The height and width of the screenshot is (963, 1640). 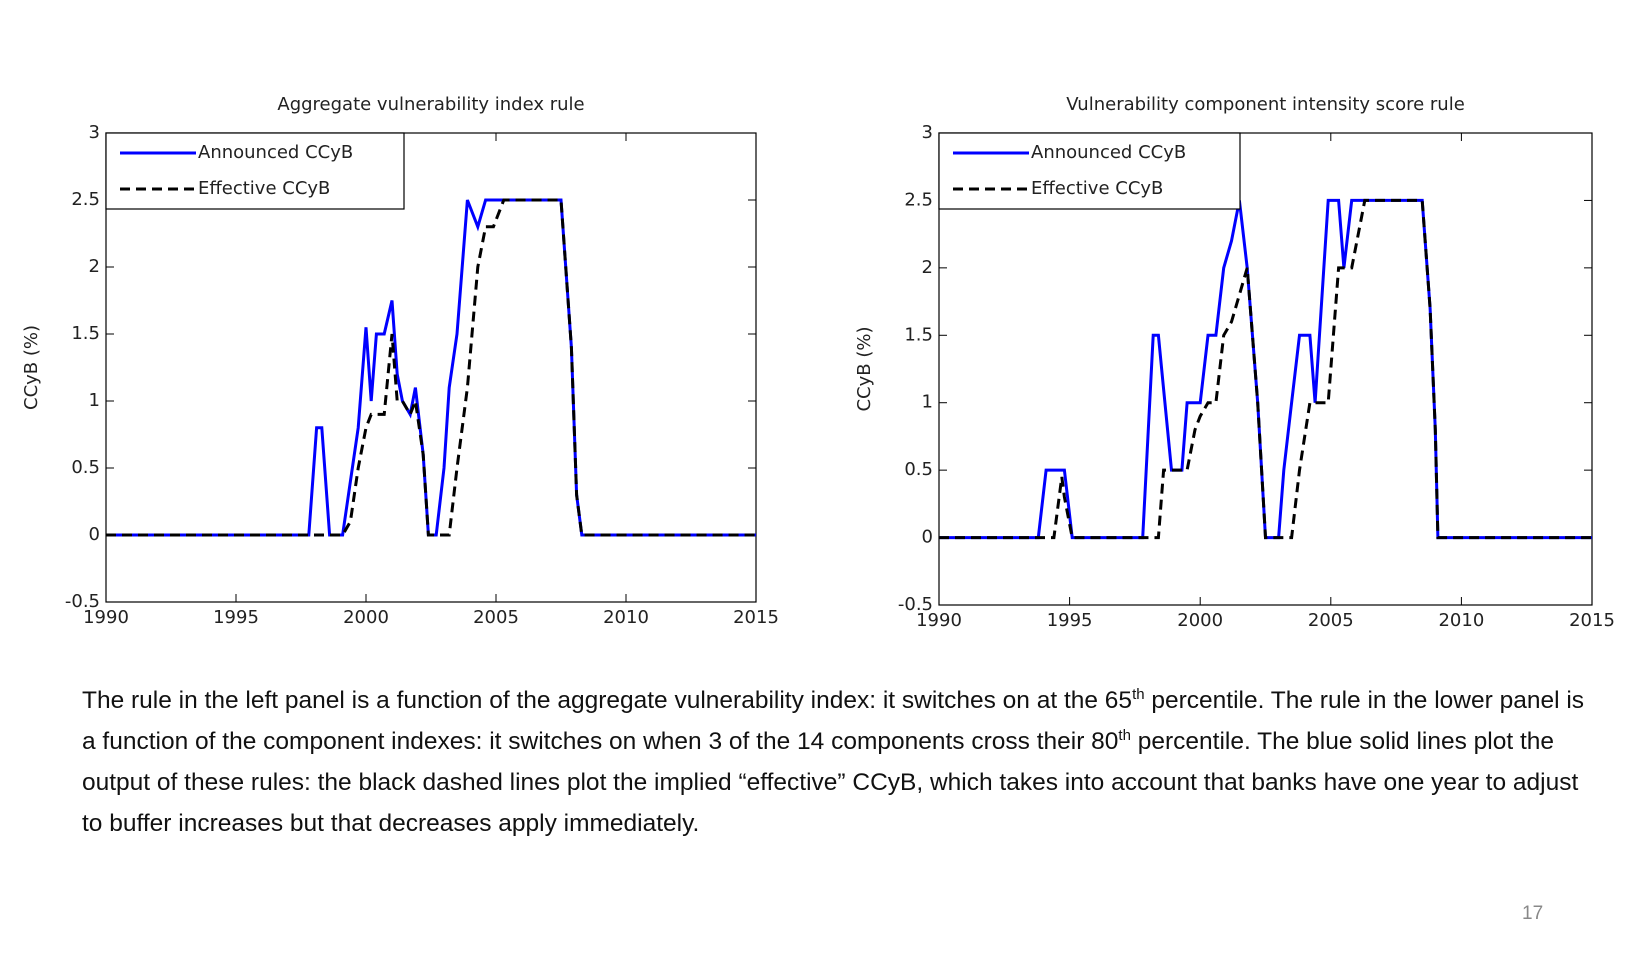 What do you see at coordinates (1533, 913) in the screenshot?
I see `page-number: 17` at bounding box center [1533, 913].